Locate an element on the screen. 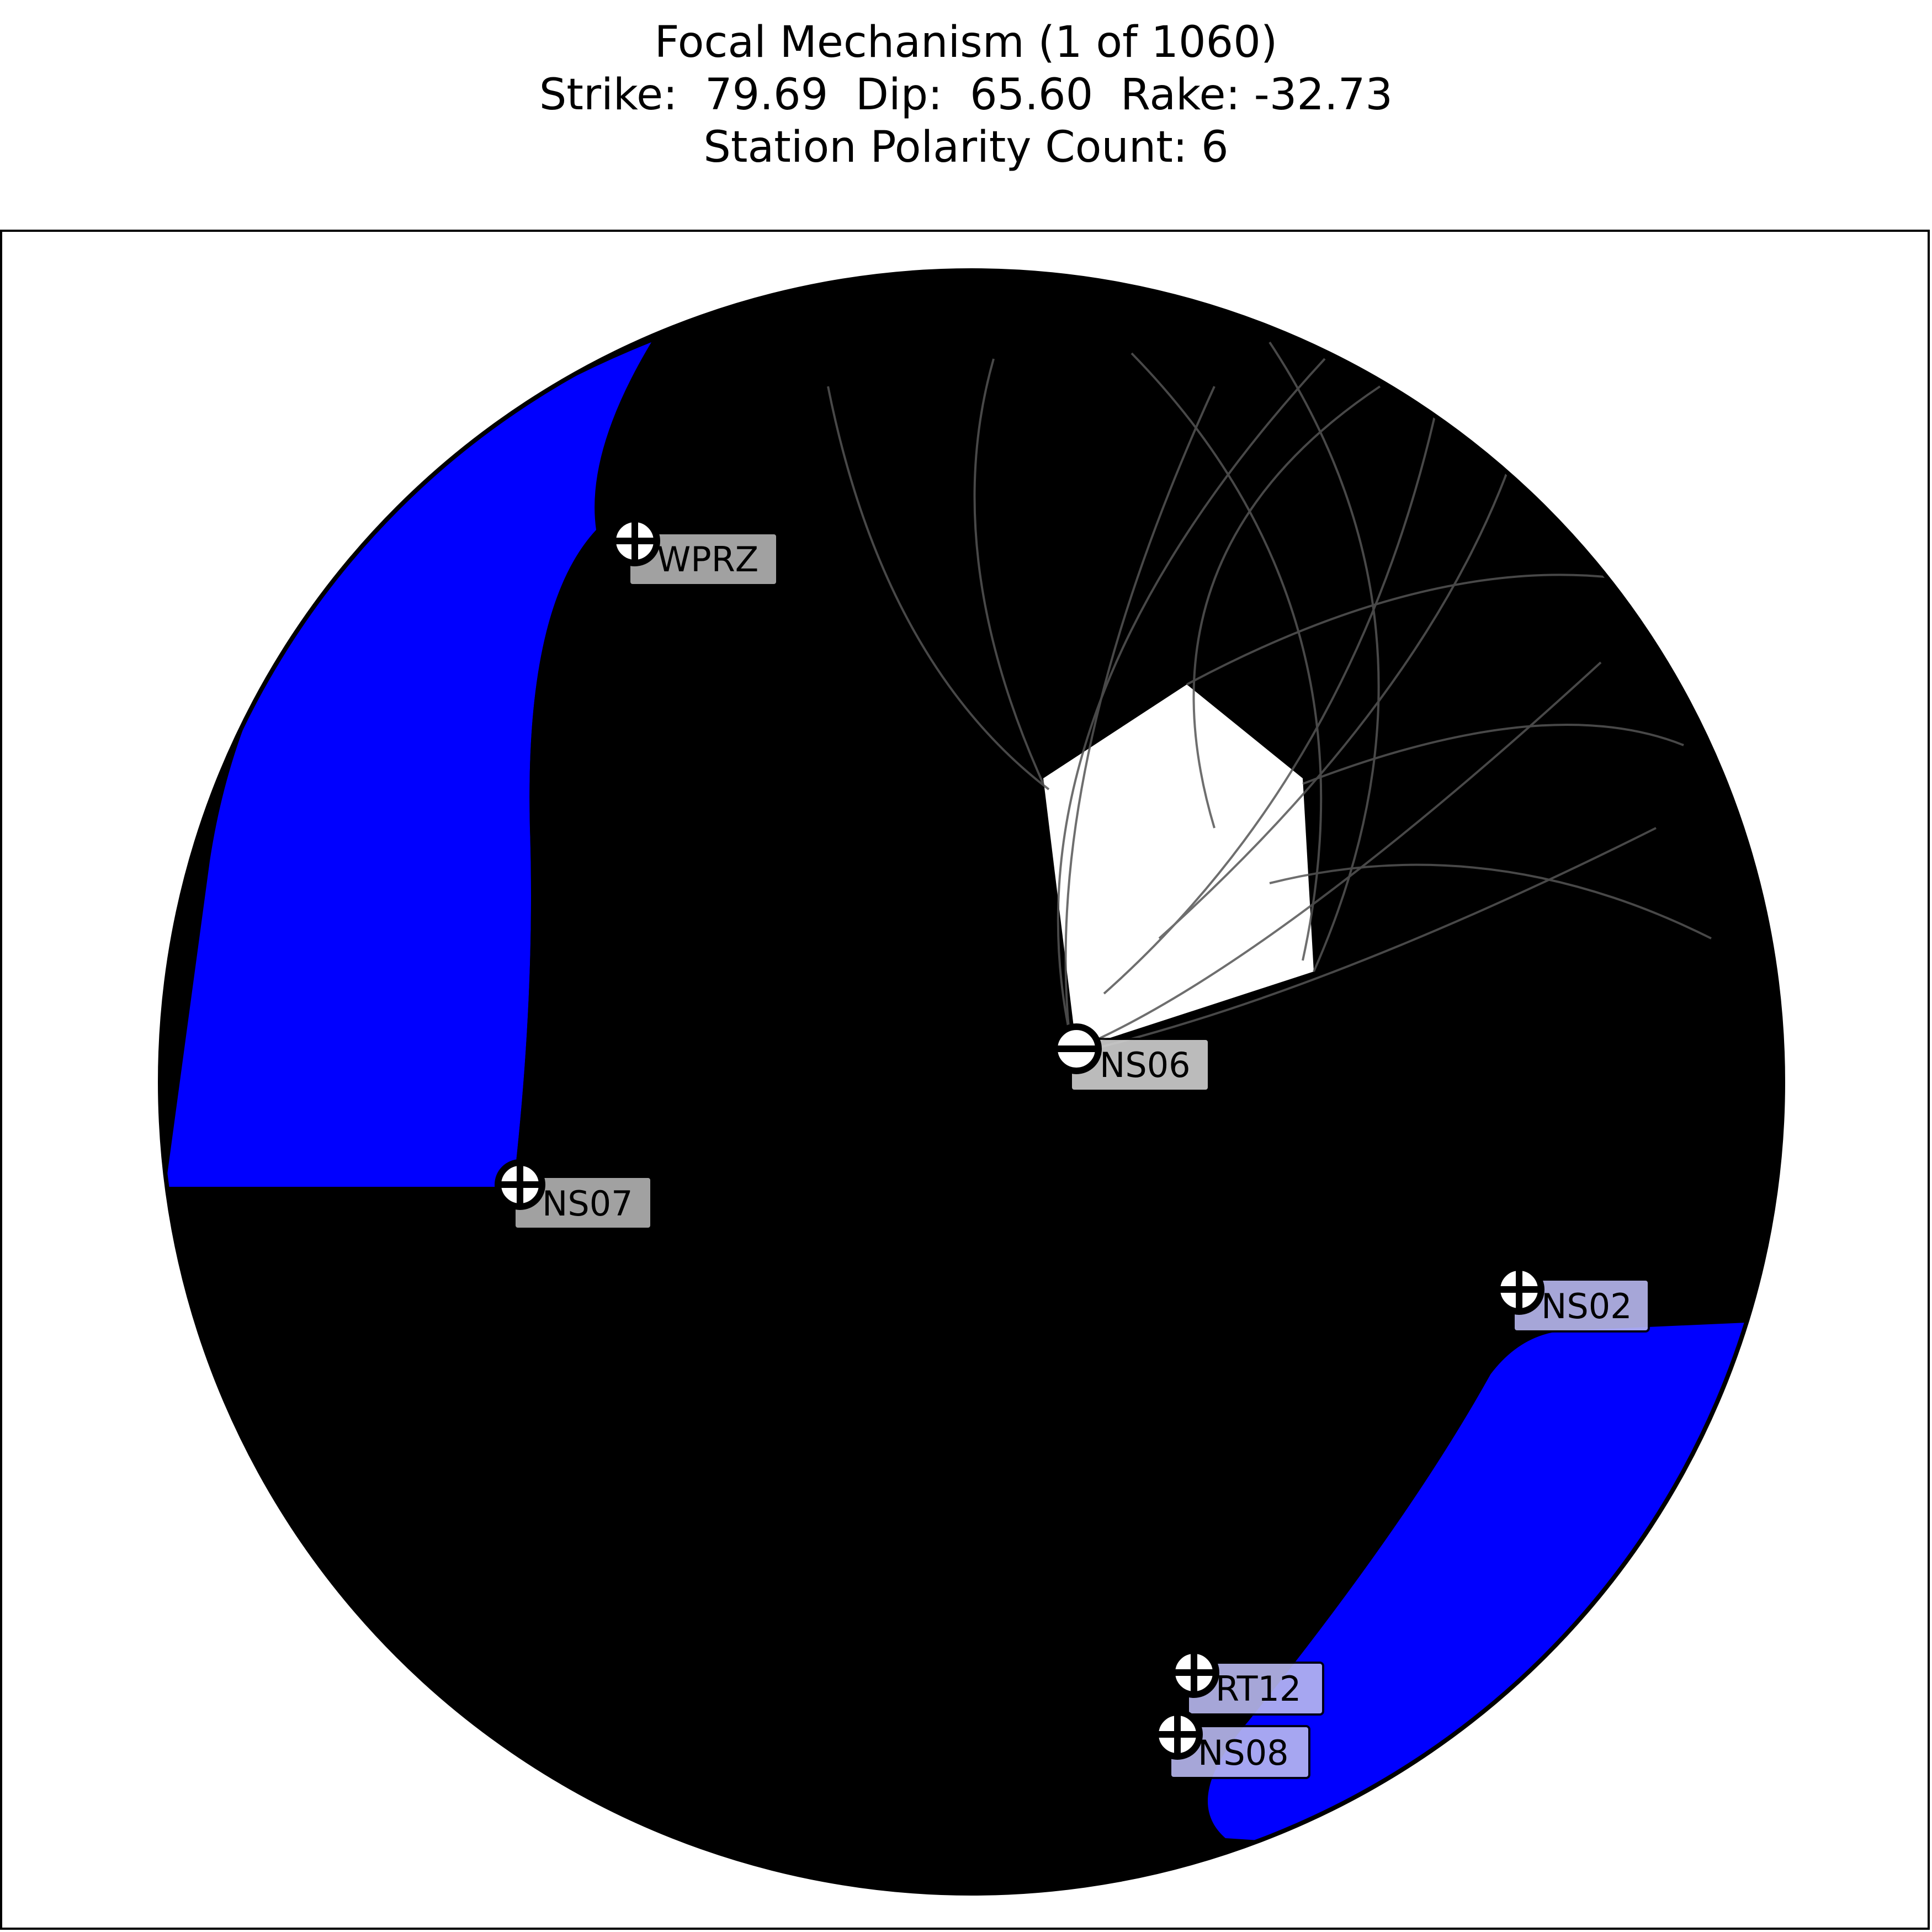 The image size is (1932, 1932). tension-region-window is located at coordinates (1178, 867).